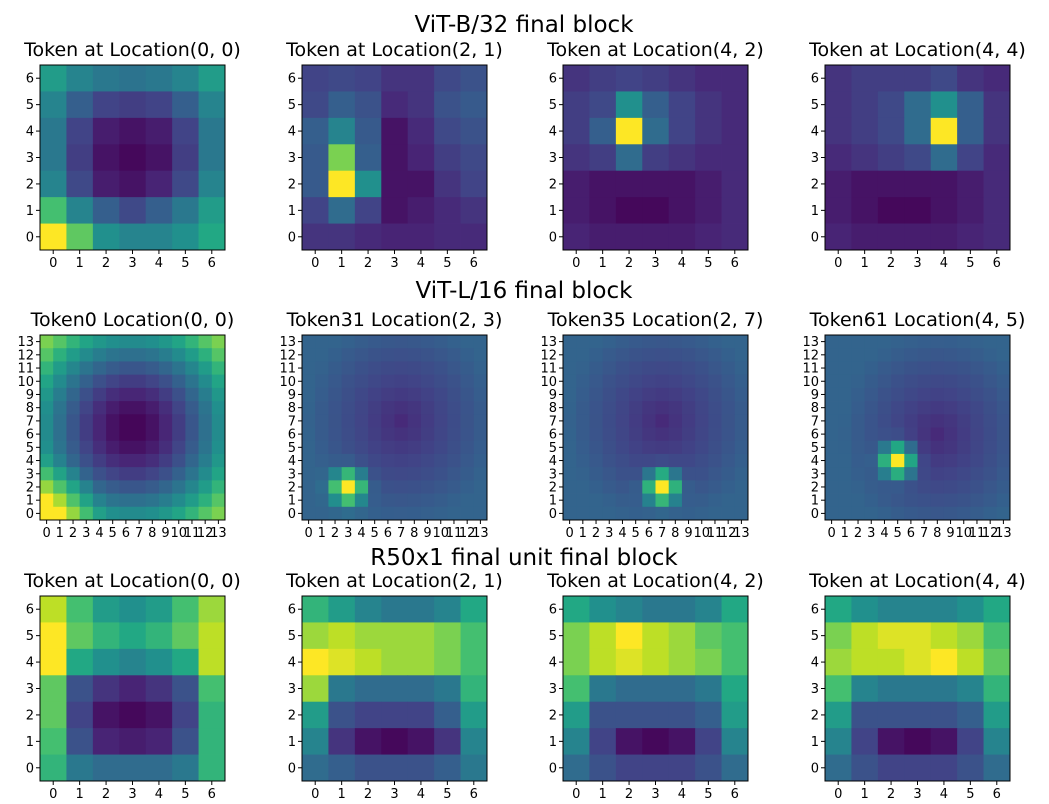 The image size is (1049, 804). What do you see at coordinates (810, 355) in the screenshot?
I see `y-tick-label: 12` at bounding box center [810, 355].